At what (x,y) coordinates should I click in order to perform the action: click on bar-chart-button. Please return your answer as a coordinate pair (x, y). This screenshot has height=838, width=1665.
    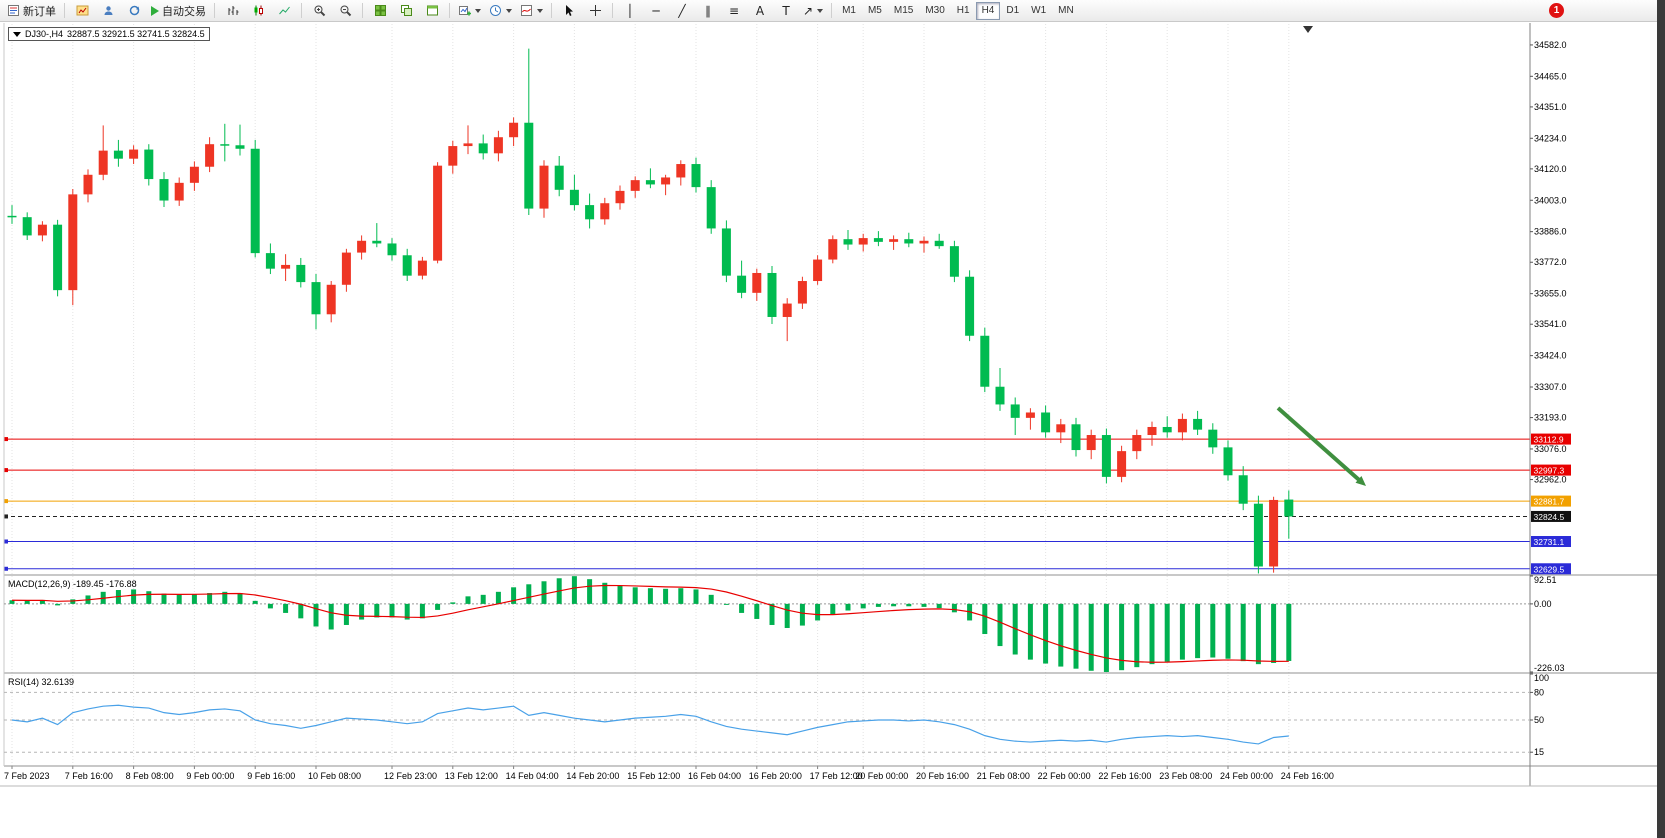
    Looking at the image, I should click on (232, 11).